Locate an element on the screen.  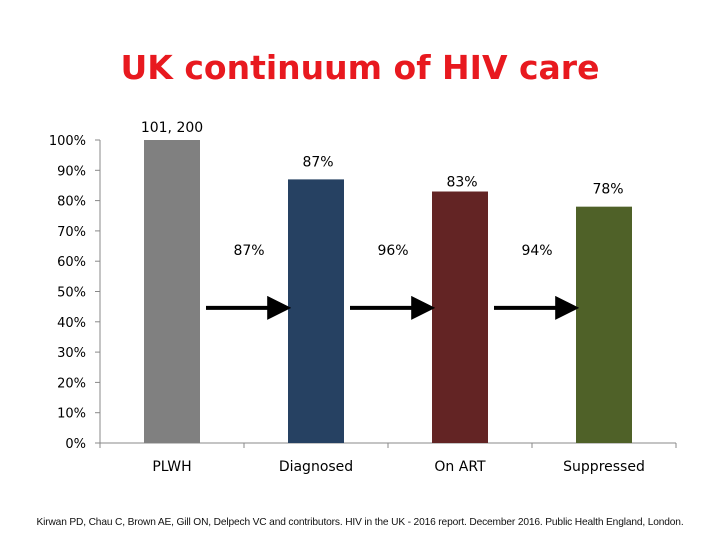
y-tick-label: 0% is located at coordinates (75, 444).